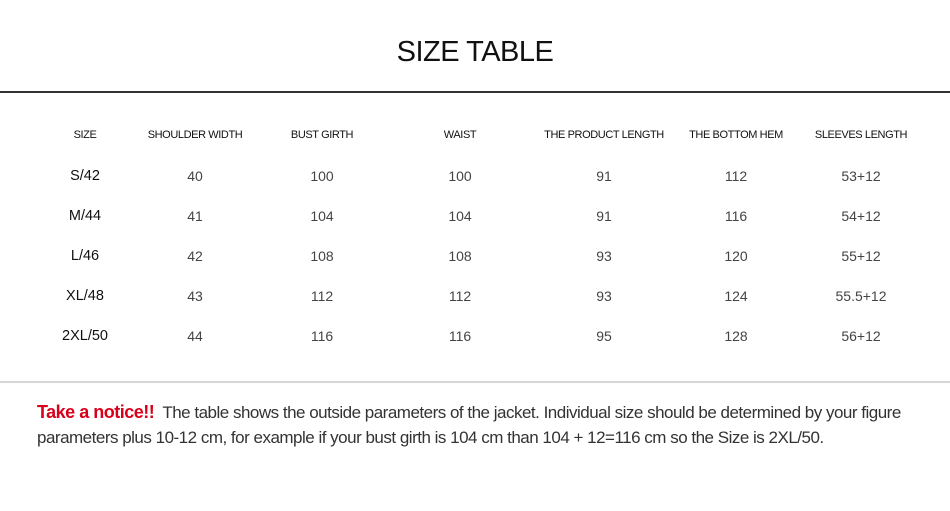  What do you see at coordinates (861, 336) in the screenshot?
I see `table-cell: 56+12` at bounding box center [861, 336].